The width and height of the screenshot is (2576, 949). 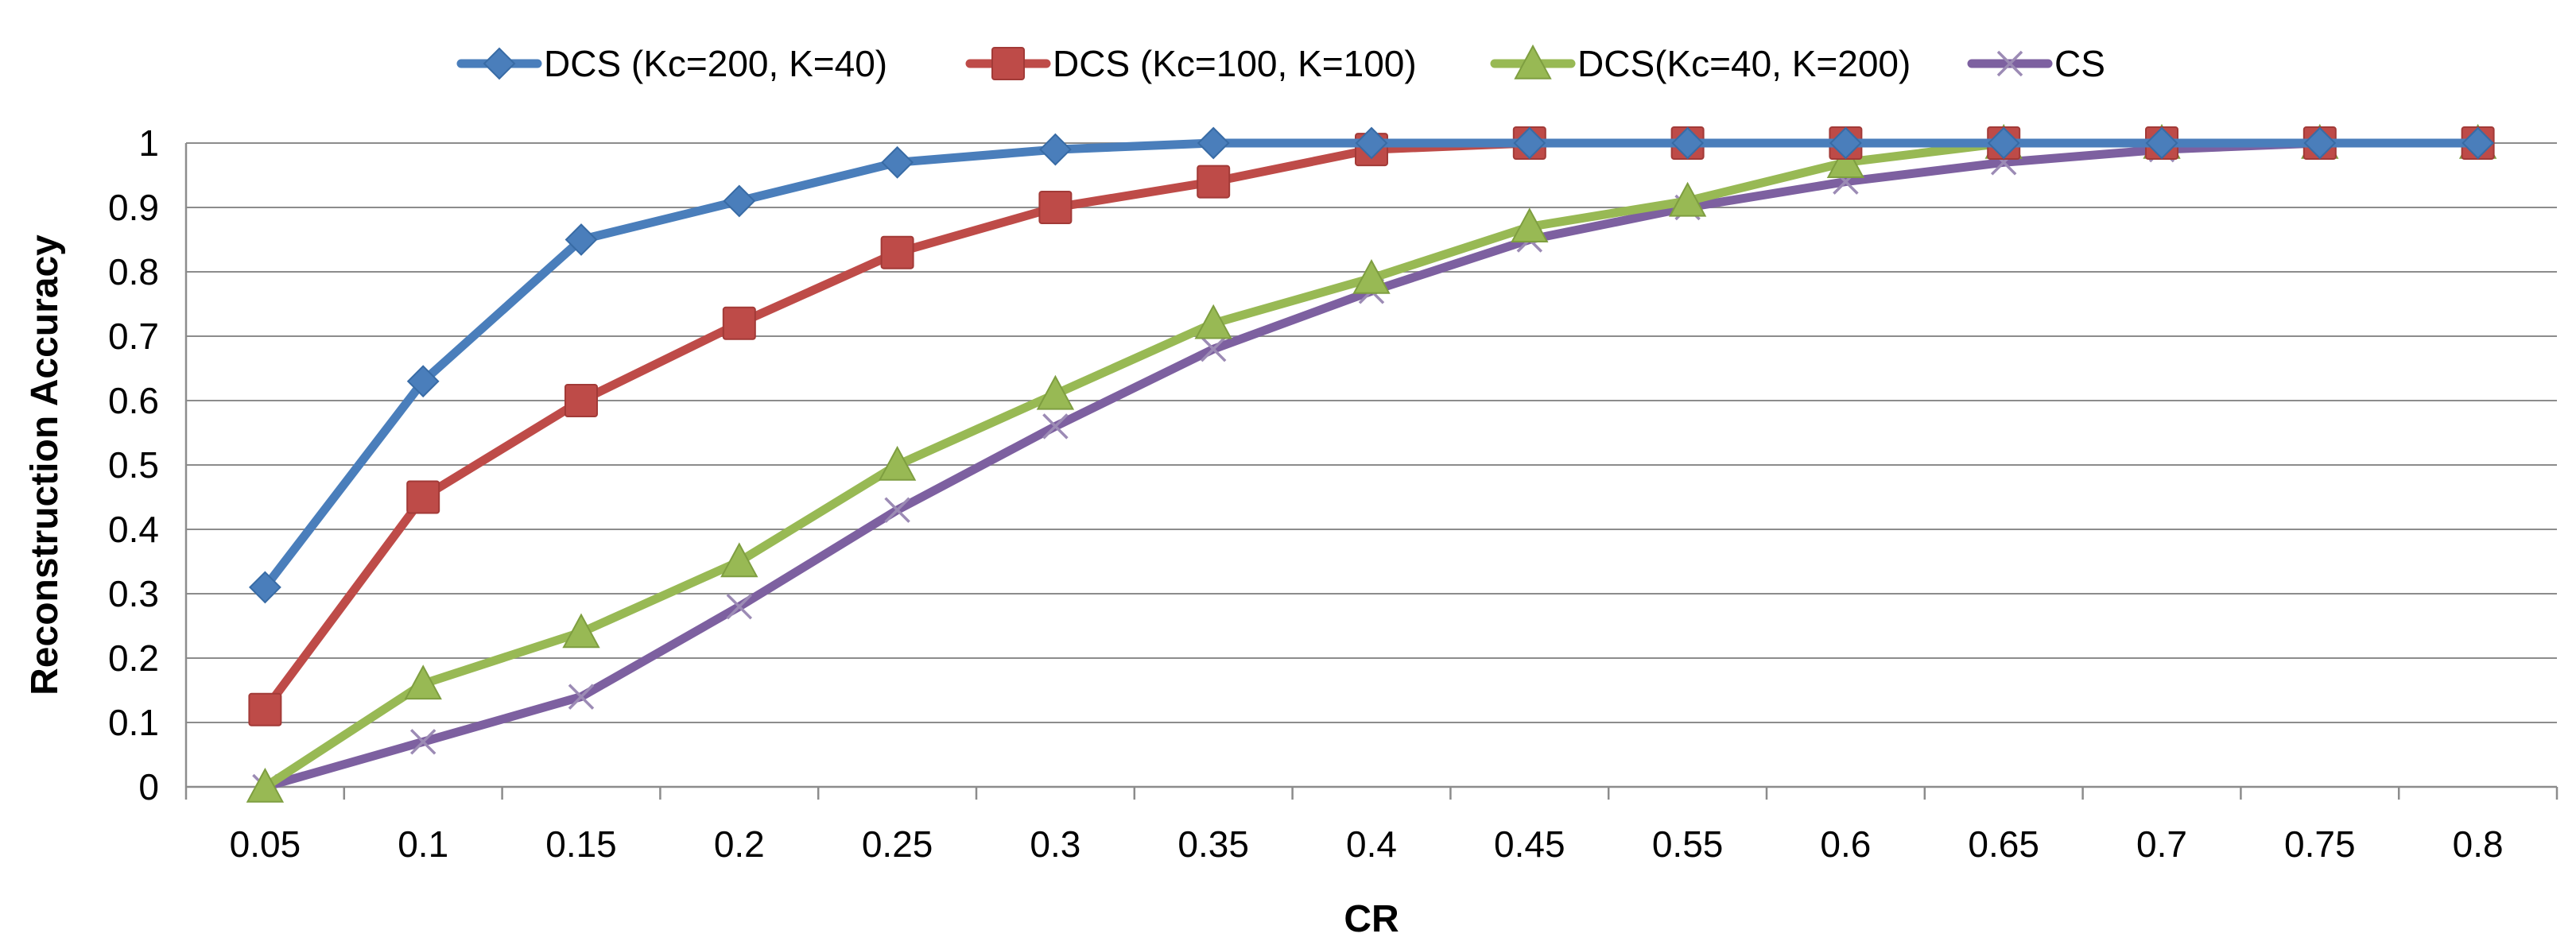 What do you see at coordinates (2320, 844) in the screenshot?
I see `x-tick-label: 0.75` at bounding box center [2320, 844].